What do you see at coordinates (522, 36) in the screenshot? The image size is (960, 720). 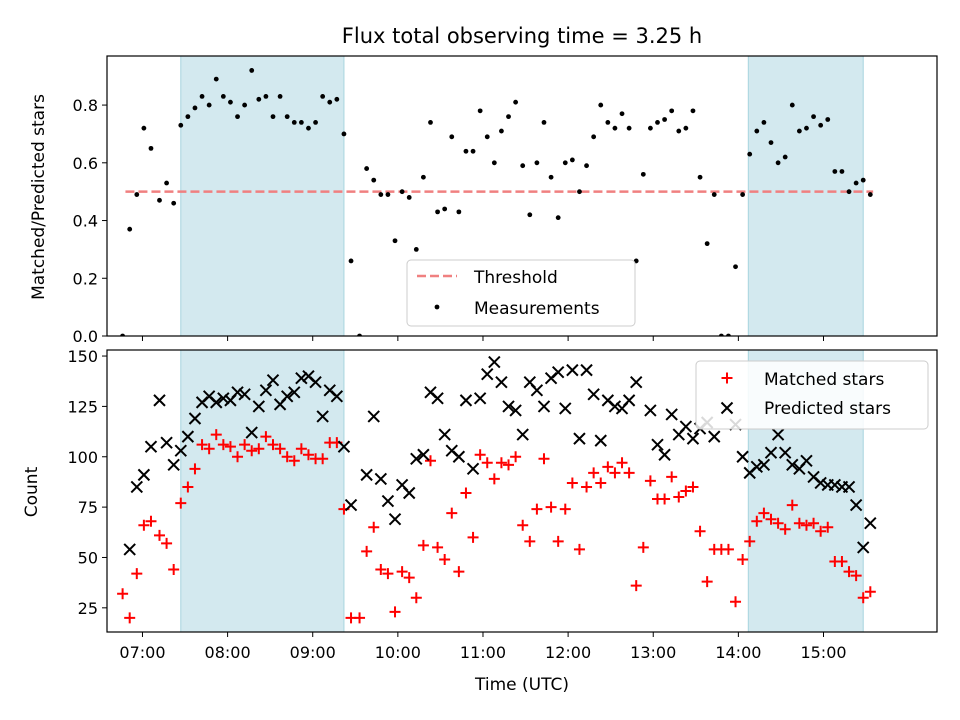 I see `chart-title: Flux total observing time = 3.25 h` at bounding box center [522, 36].